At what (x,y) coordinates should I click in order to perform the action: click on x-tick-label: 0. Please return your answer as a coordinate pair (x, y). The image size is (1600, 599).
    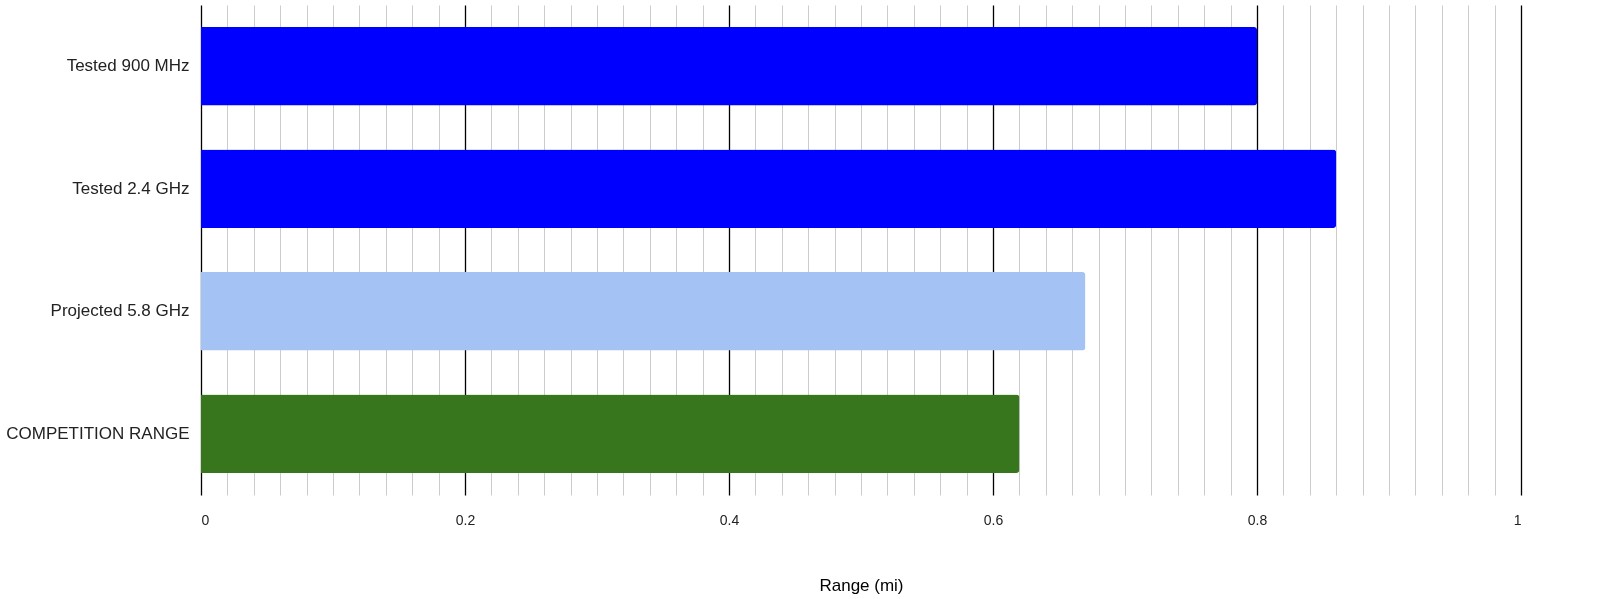
    Looking at the image, I should click on (205, 519).